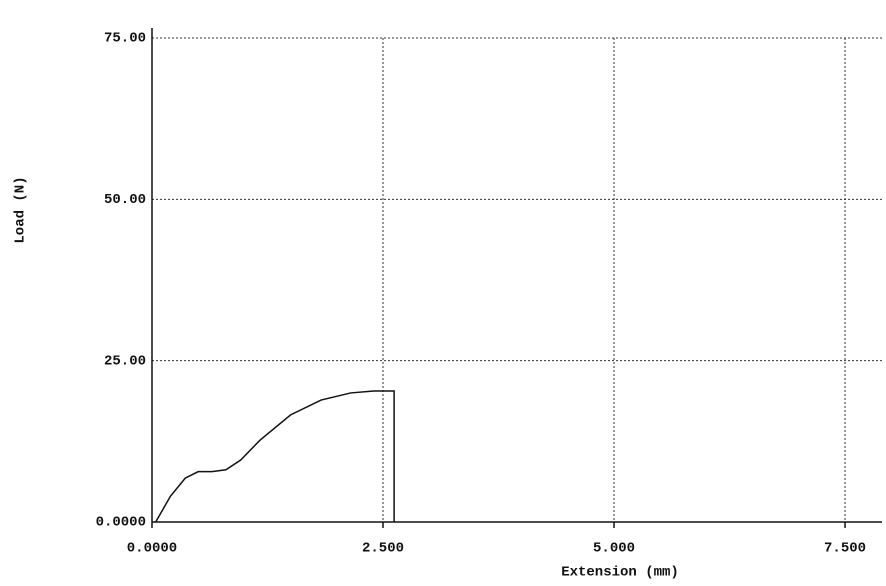 The width and height of the screenshot is (886, 586). Describe the element at coordinates (125, 200) in the screenshot. I see `y-tick-label: 50.00` at that location.